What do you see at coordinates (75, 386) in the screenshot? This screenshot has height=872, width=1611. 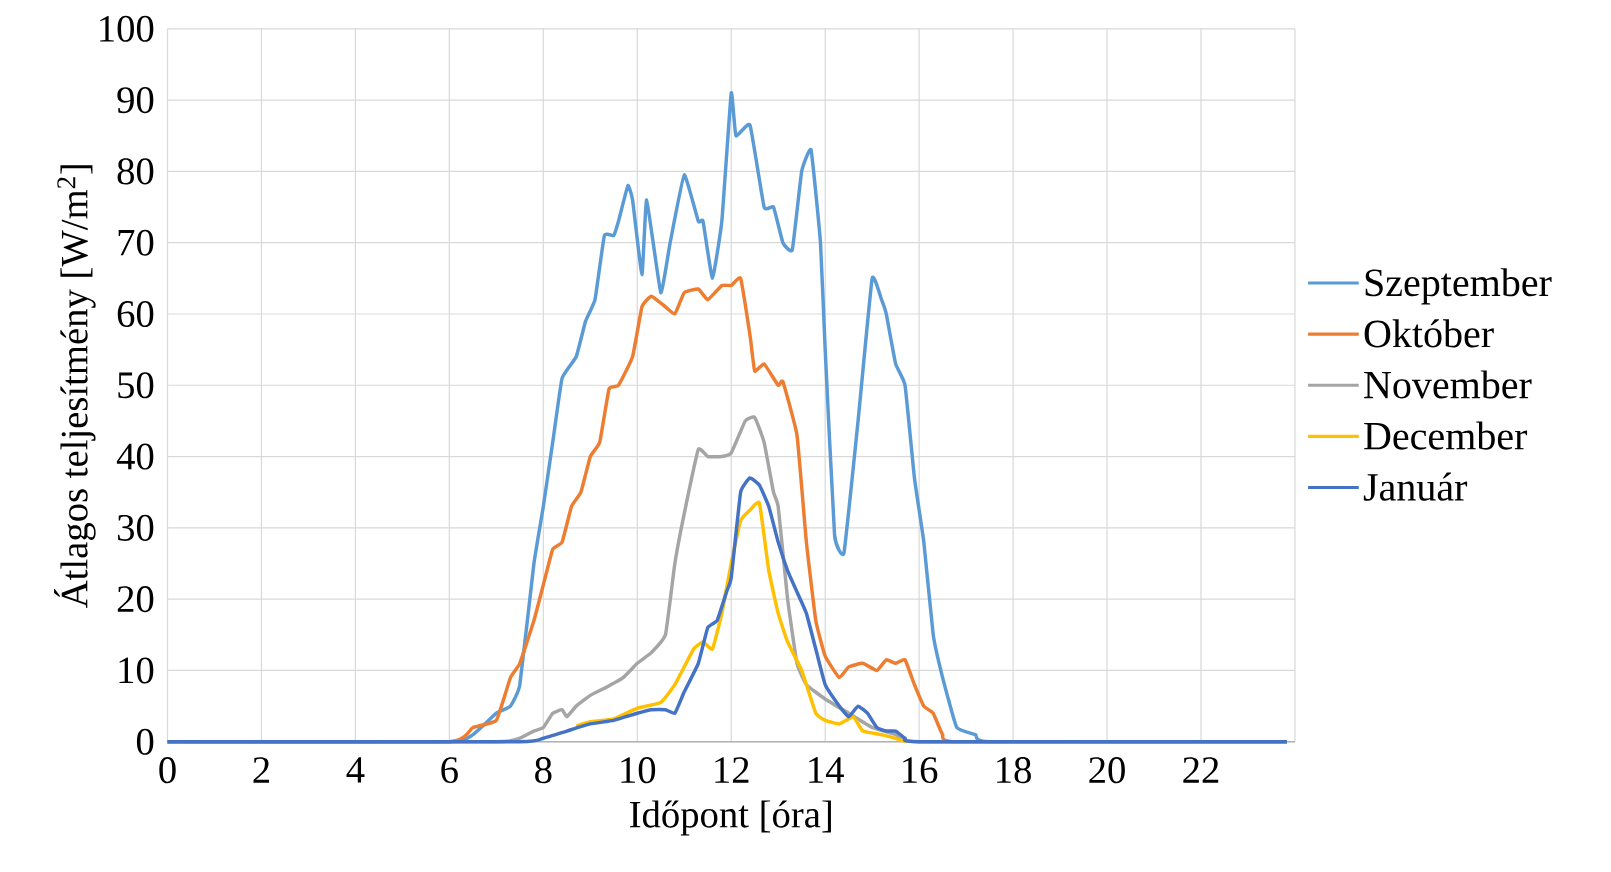 I see `y-axis-title: Átlagos teljesítmény [W/m$^{2}$]` at bounding box center [75, 386].